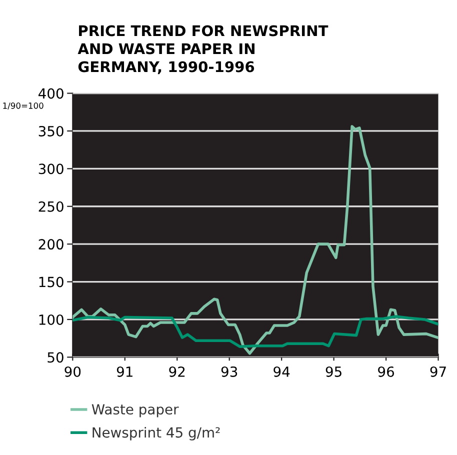 This screenshot has height=455, width=457. Describe the element at coordinates (56, 357) in the screenshot. I see `y-tick-label: 50` at that location.